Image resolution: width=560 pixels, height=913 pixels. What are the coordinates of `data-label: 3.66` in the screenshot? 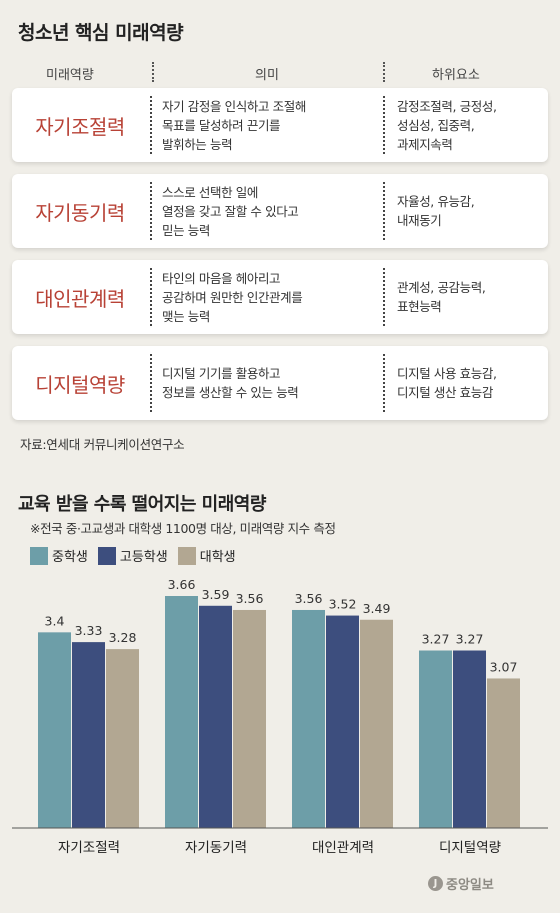 It's located at (182, 584).